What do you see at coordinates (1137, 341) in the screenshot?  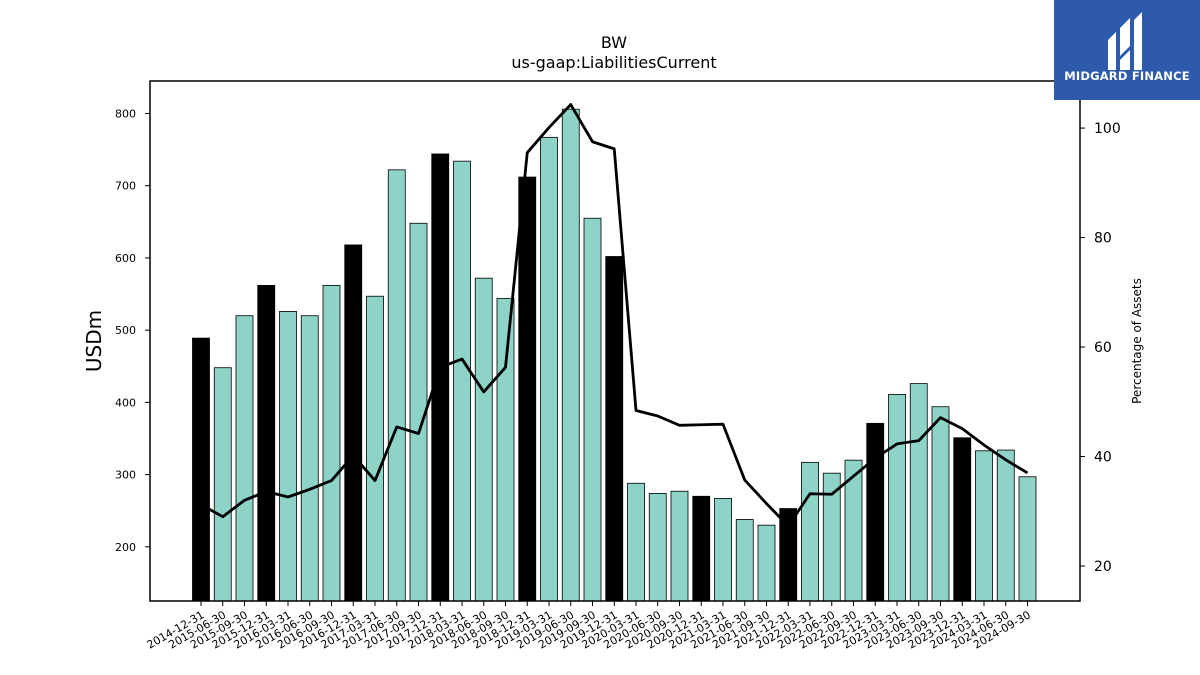 I see `y-axis-label-right: Percentage of Assets` at bounding box center [1137, 341].